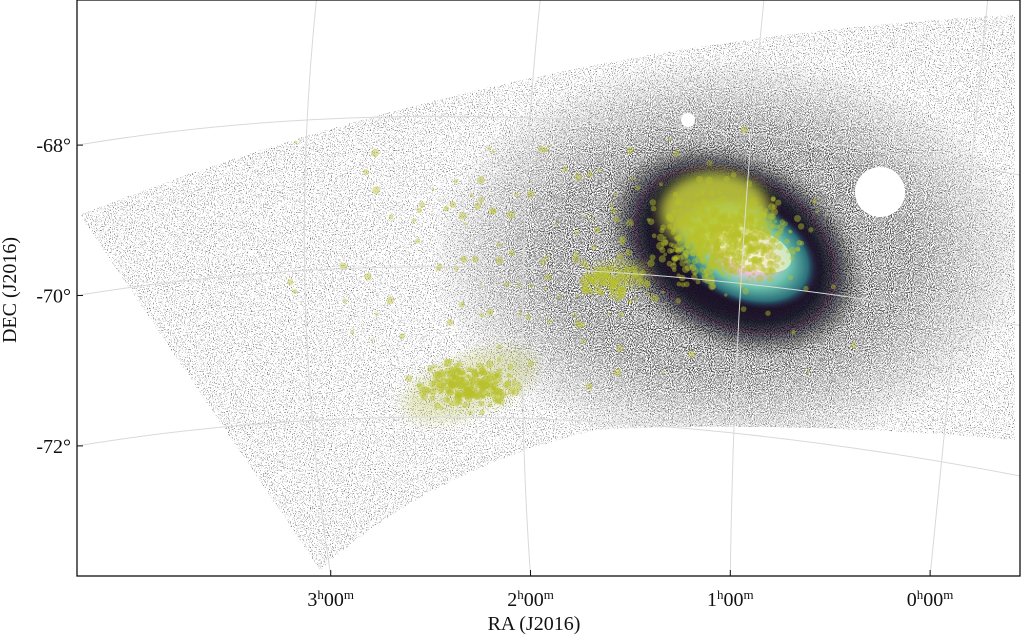  Describe the element at coordinates (530, 599) in the screenshot. I see `x-tick-label: 2h00m` at that location.